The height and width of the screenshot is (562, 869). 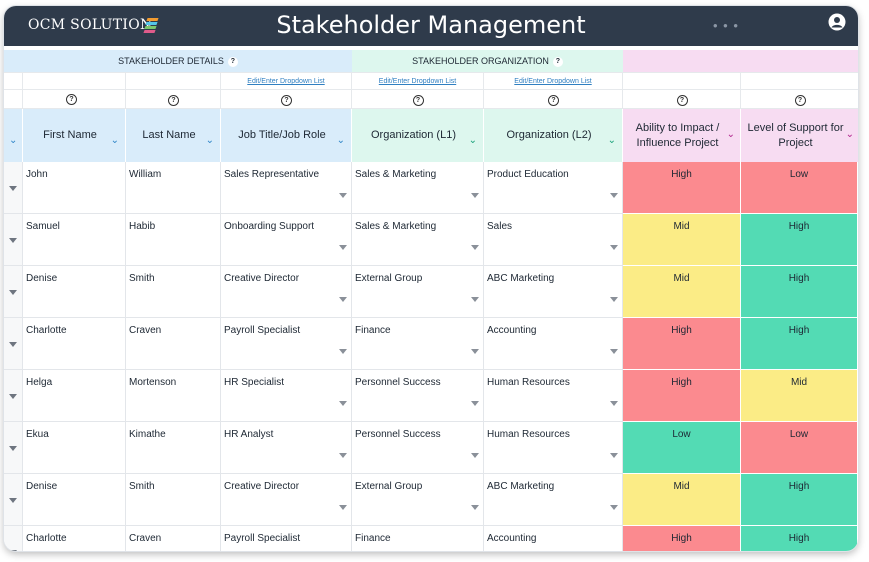 What do you see at coordinates (799, 396) in the screenshot?
I see `support-rating-cell: Mid` at bounding box center [799, 396].